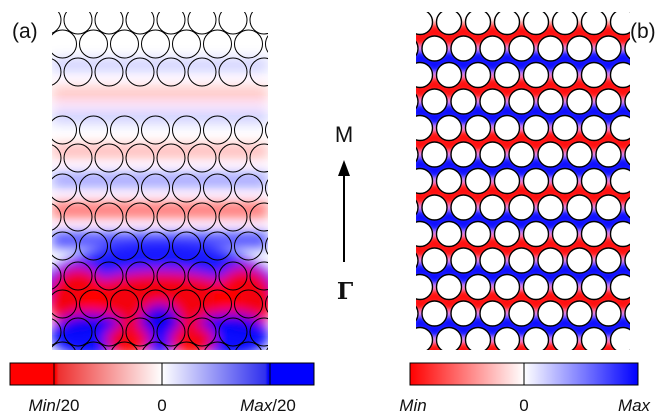  Describe the element at coordinates (344, 134) in the screenshot. I see `direction-top-label: M` at that location.